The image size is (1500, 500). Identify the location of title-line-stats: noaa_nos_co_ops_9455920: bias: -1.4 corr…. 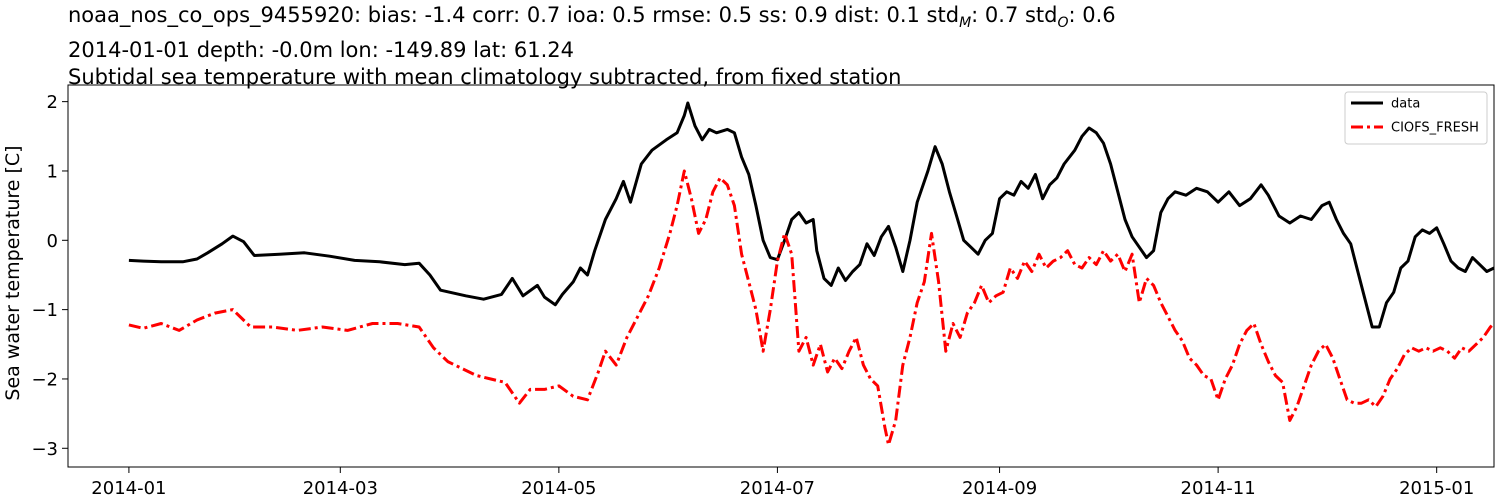
(592, 19).